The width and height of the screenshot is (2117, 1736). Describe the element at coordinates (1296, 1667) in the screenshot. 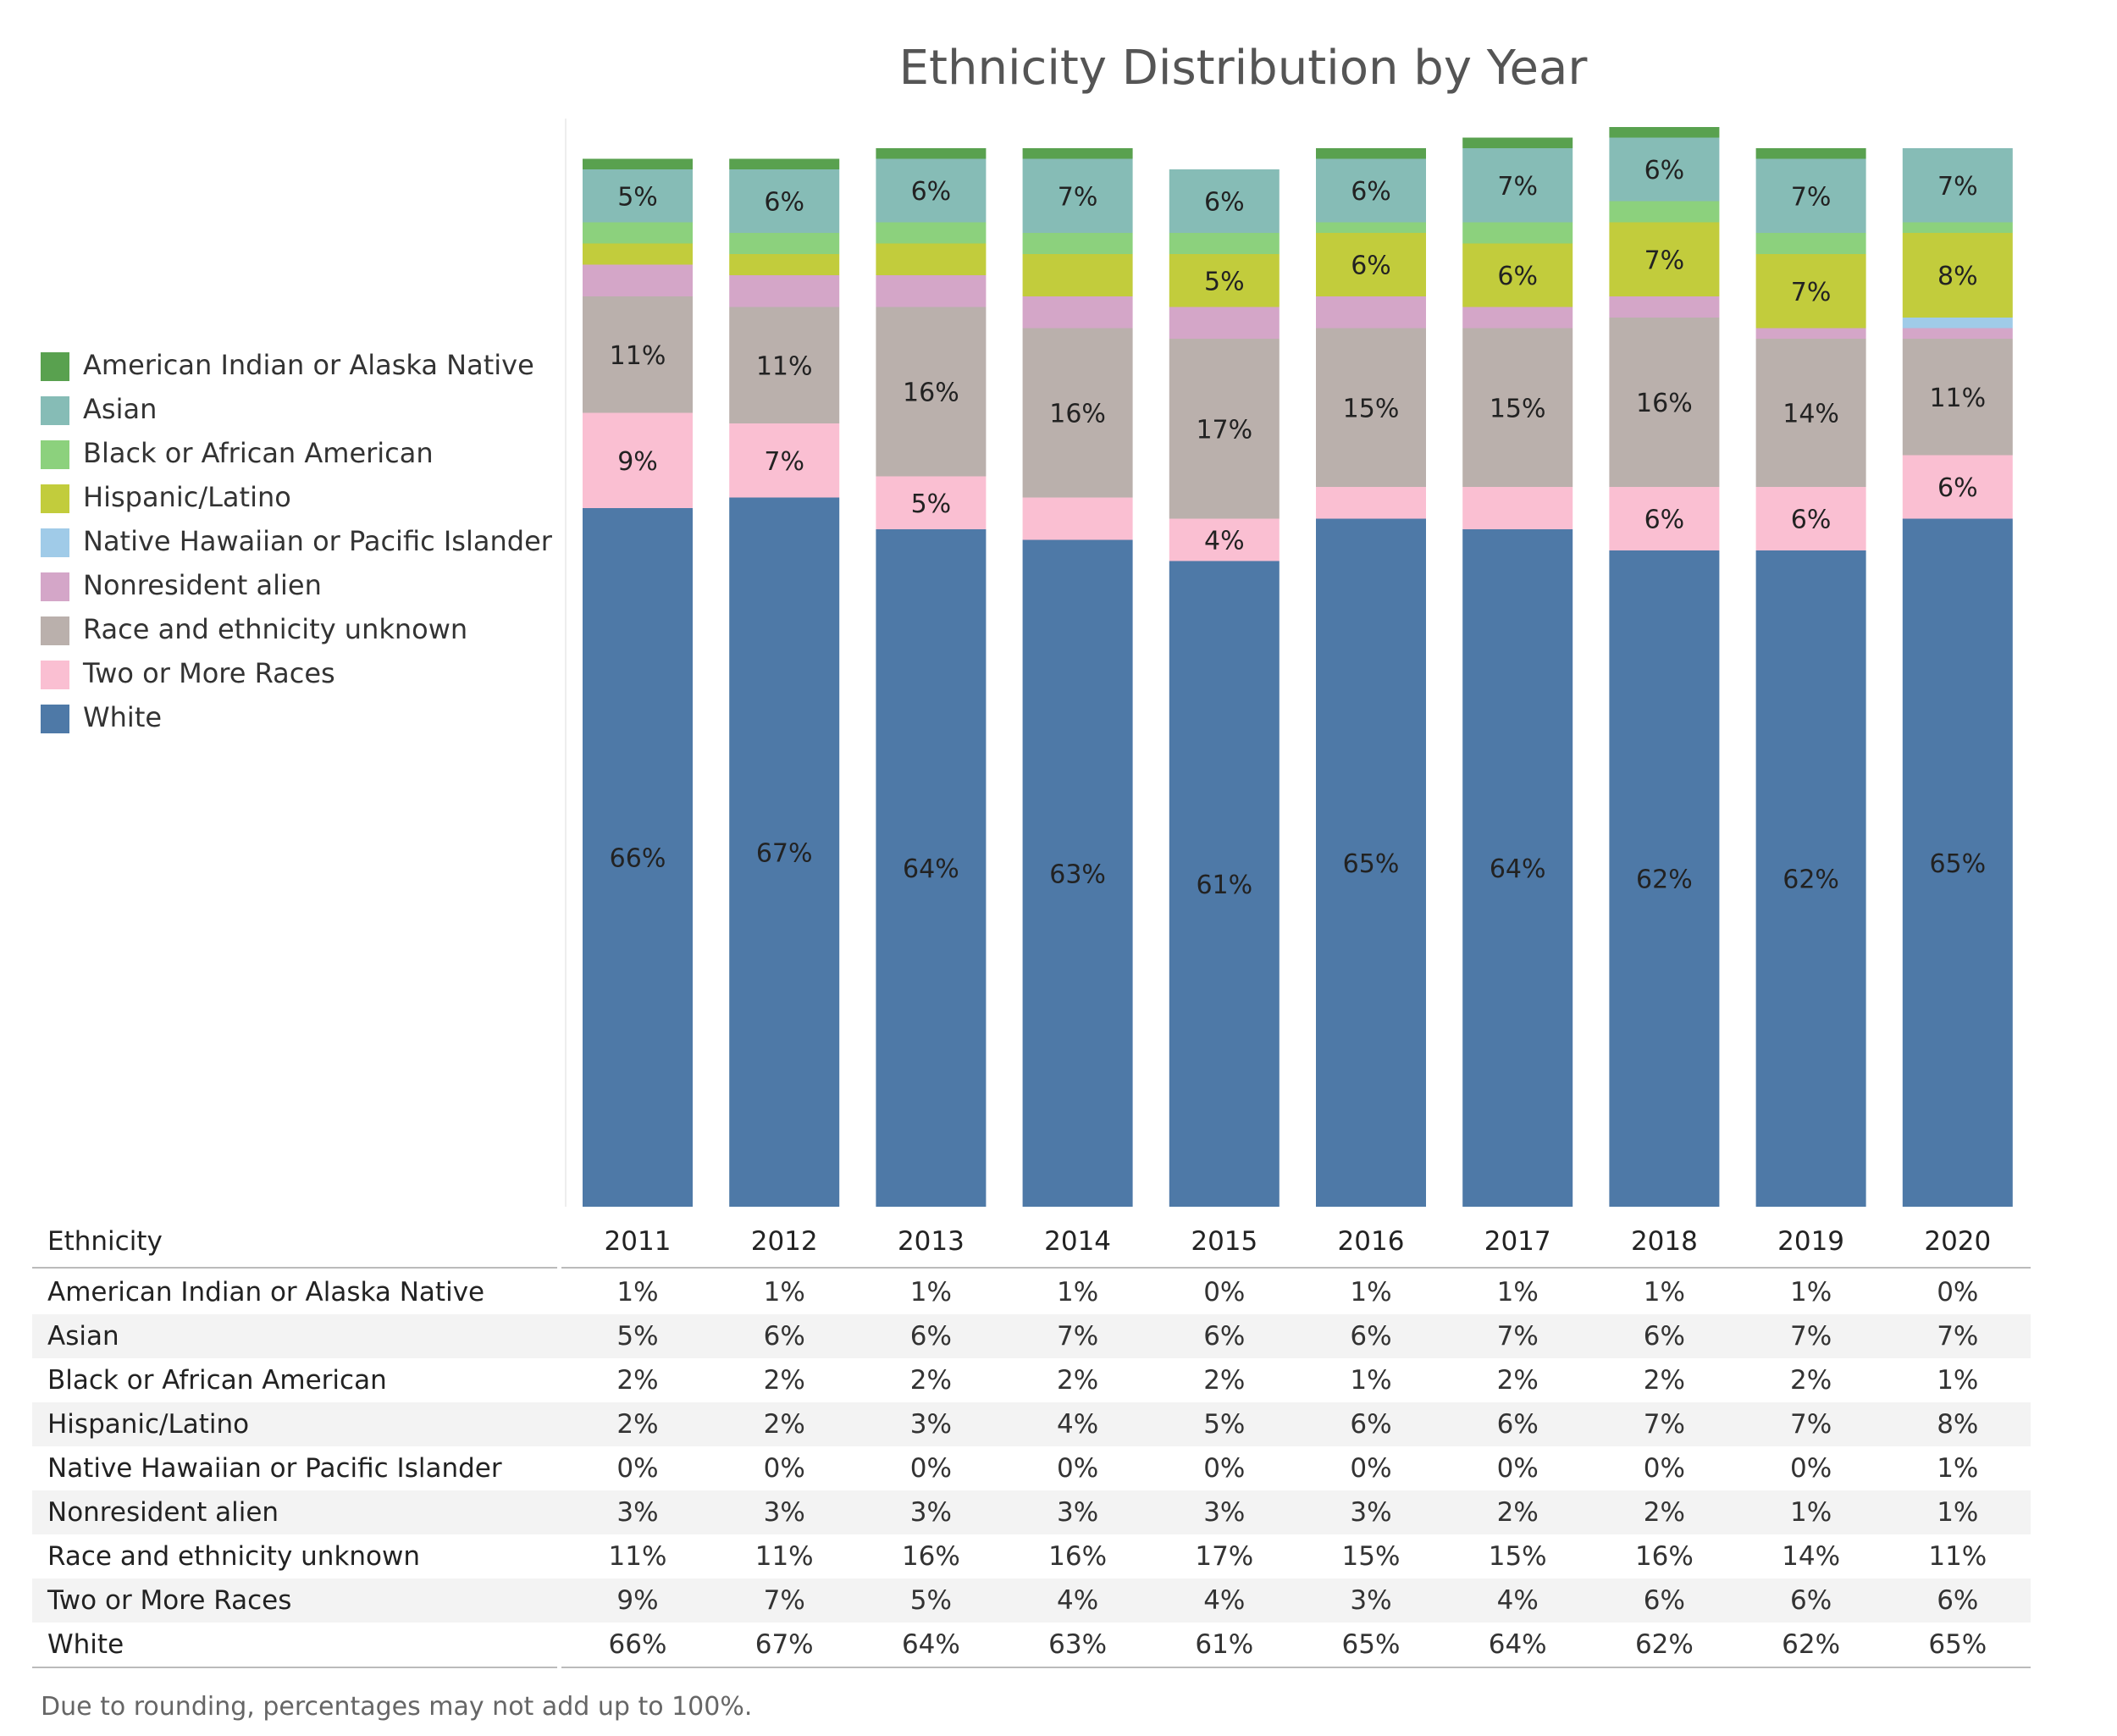

I see `table-bottom-divider` at that location.